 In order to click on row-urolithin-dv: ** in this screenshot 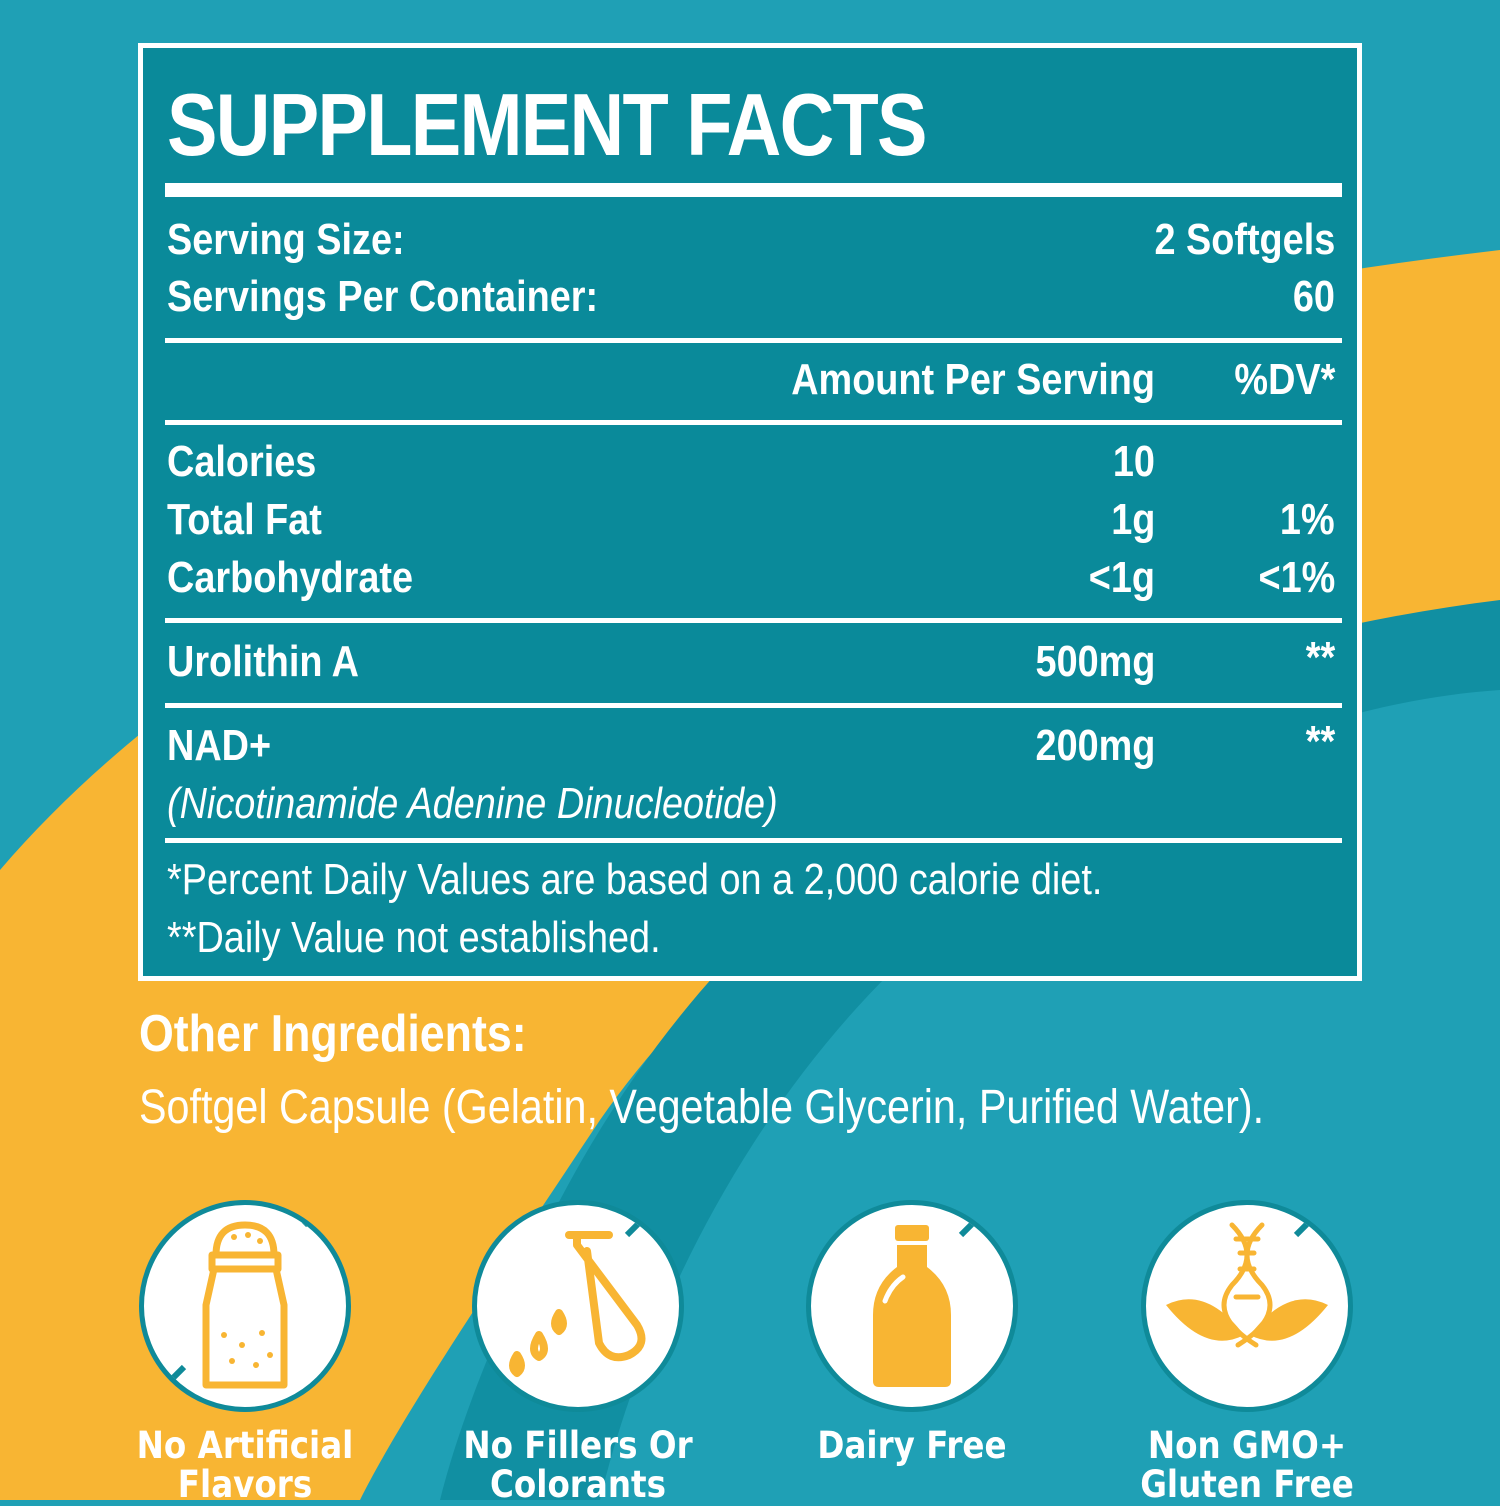, I will do `click(1320, 657)`.